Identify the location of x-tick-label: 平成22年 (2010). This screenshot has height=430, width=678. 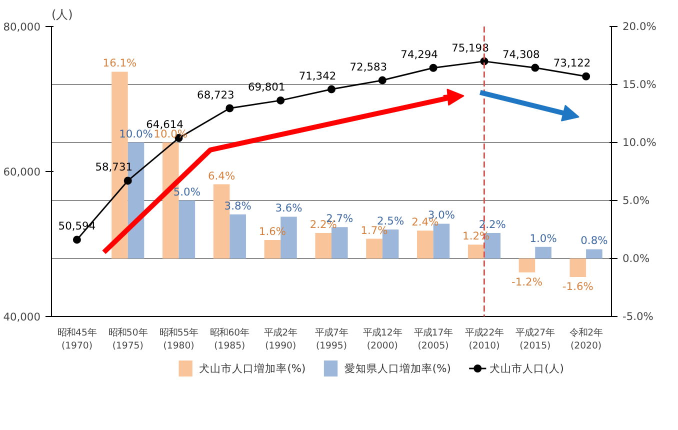
(484, 340).